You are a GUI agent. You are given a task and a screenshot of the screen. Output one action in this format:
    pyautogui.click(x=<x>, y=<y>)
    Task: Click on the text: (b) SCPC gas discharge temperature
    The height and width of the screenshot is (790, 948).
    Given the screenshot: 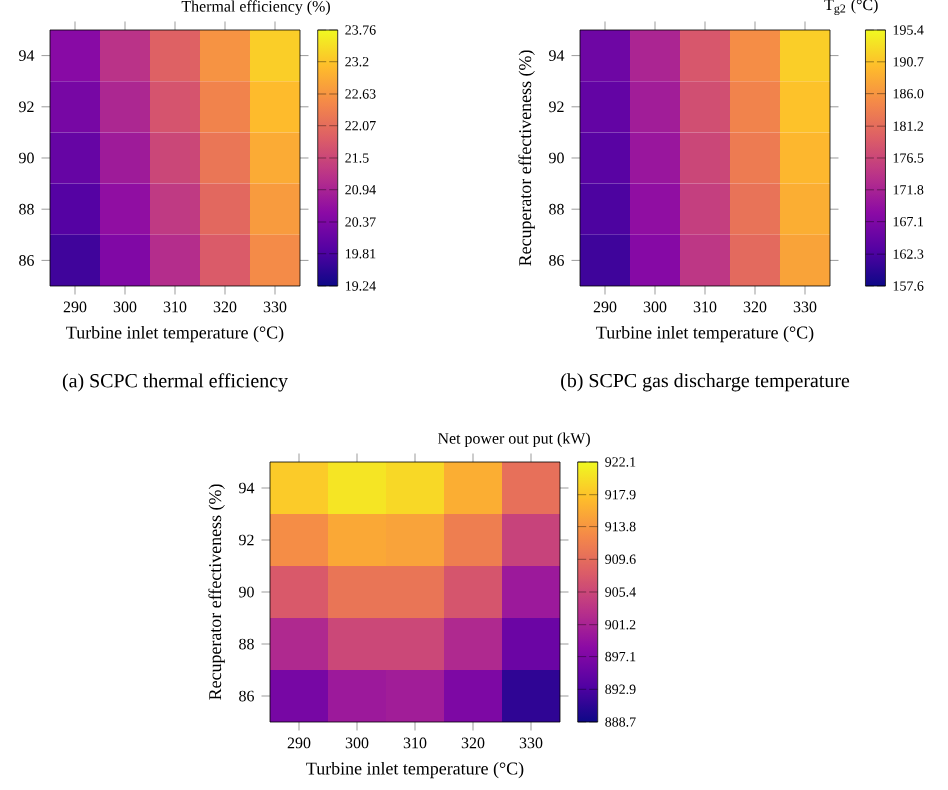 What is the action you would take?
    pyautogui.click(x=705, y=382)
    